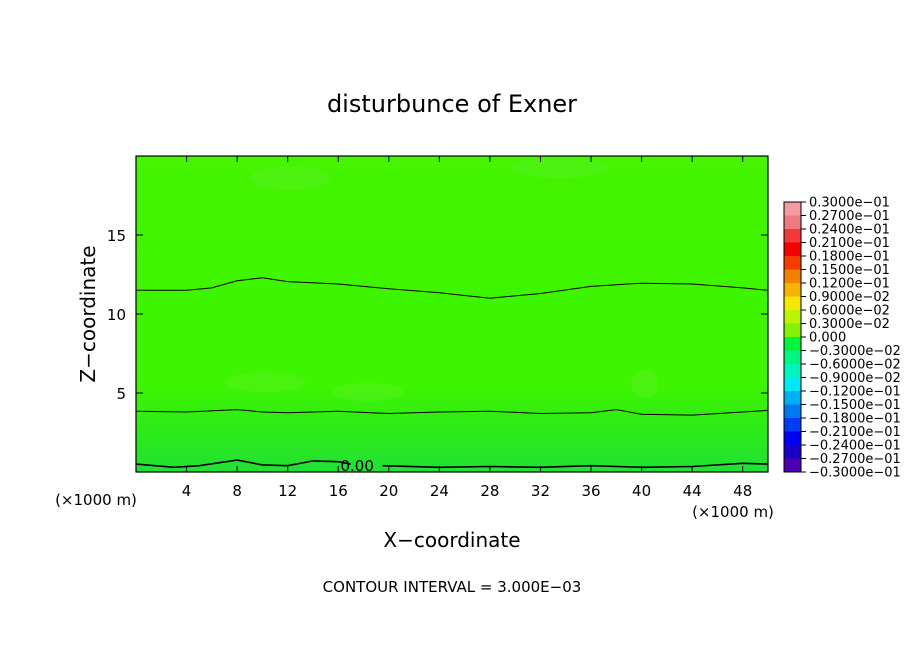  I want to click on colorbar-level-label: −0.2700e−01, so click(855, 459).